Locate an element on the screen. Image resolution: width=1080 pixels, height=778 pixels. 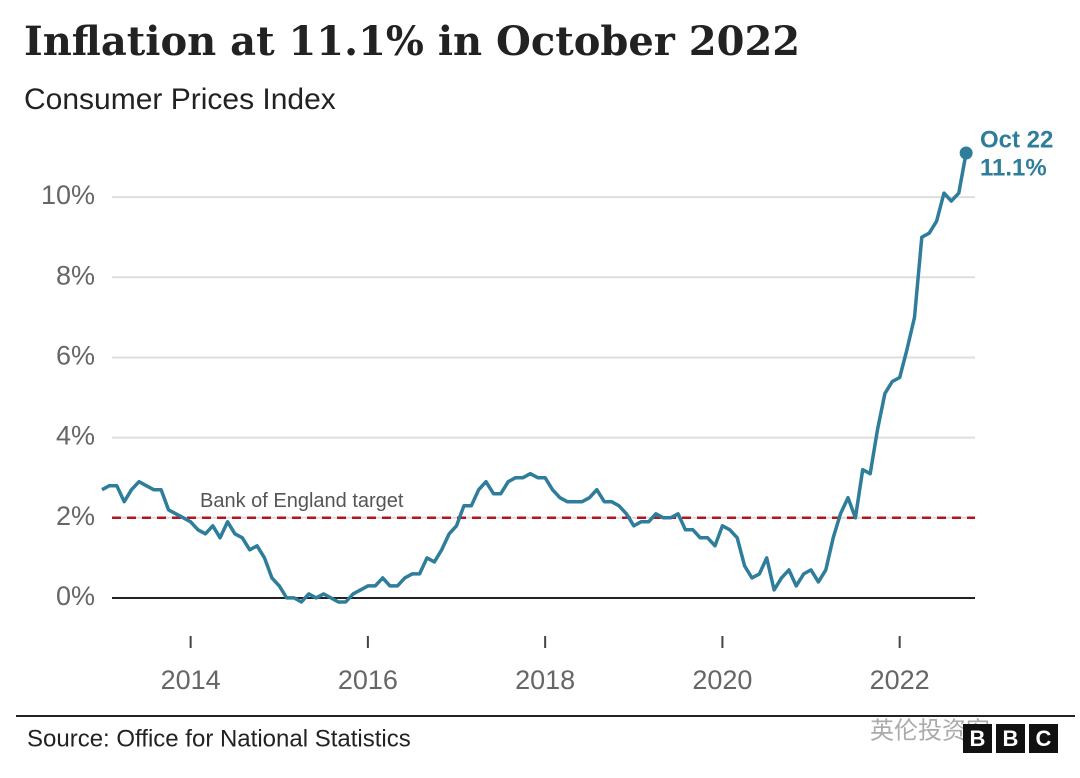
end-value-label: 11.1% is located at coordinates (1013, 167).